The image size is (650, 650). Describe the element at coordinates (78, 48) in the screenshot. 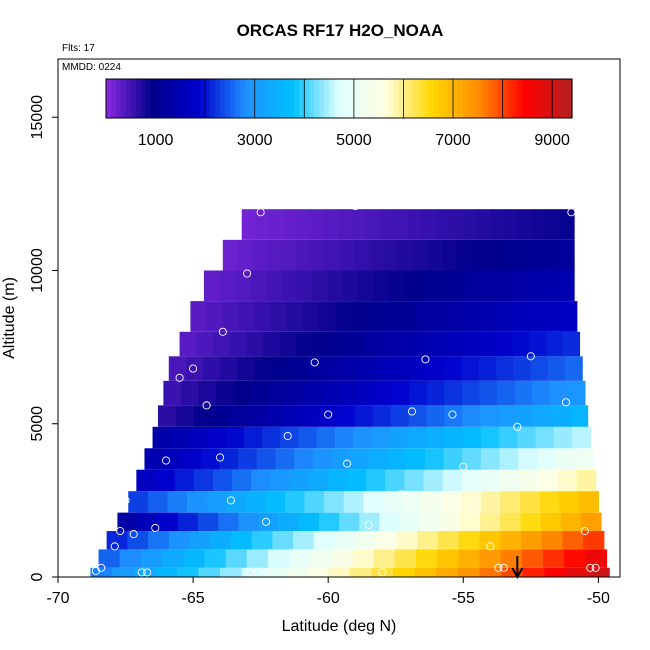

I see `flights-label: Flts: 17` at that location.